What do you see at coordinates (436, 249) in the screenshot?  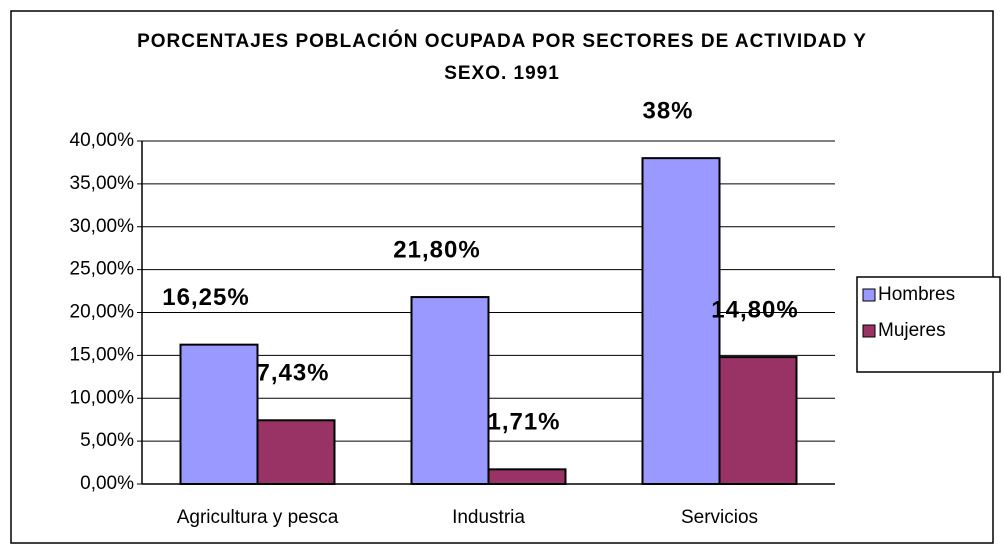 I see `data-label: 21,80%` at bounding box center [436, 249].